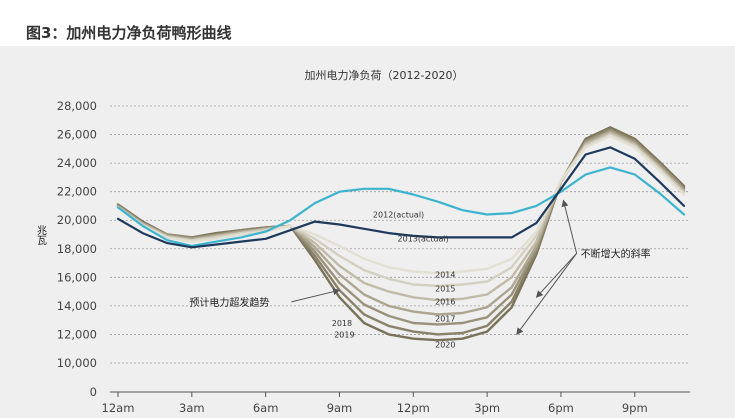  What do you see at coordinates (445, 319) in the screenshot?
I see `series-label: 2017` at bounding box center [445, 319].